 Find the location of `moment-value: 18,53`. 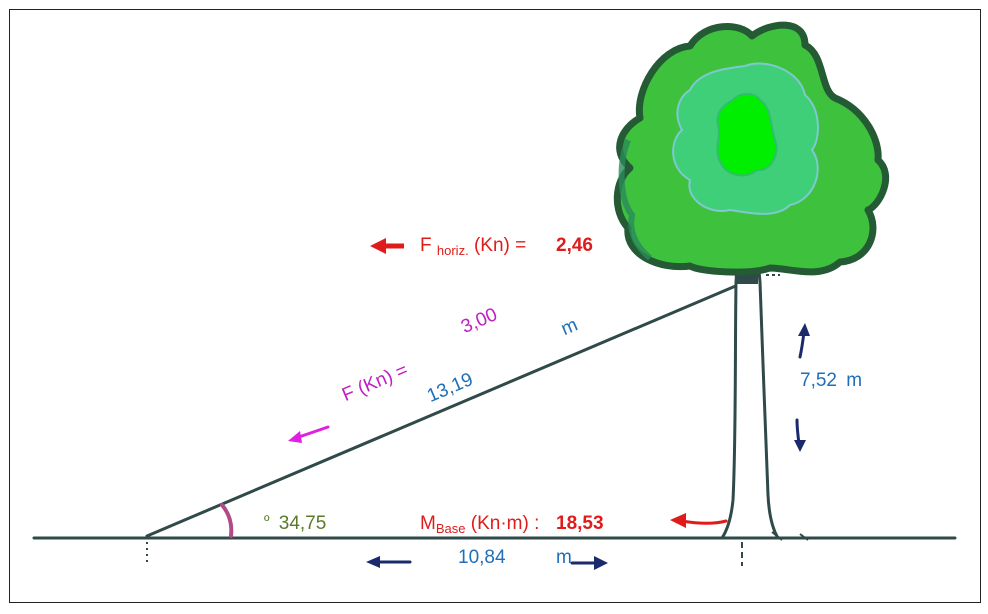

moment-value: 18,53 is located at coordinates (580, 523).